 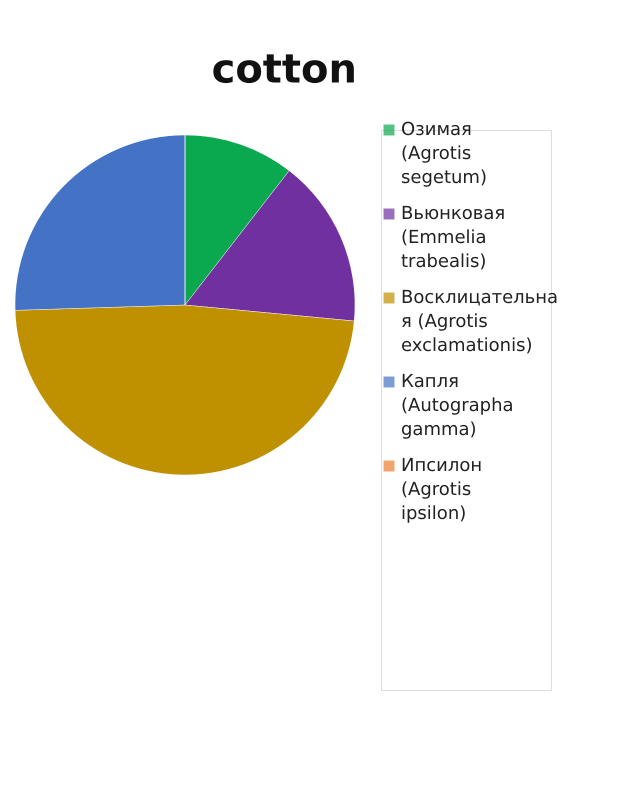 What do you see at coordinates (479, 321) in the screenshot?
I see `legend-label: Восклицательная (Agrotis exclamationis)` at bounding box center [479, 321].